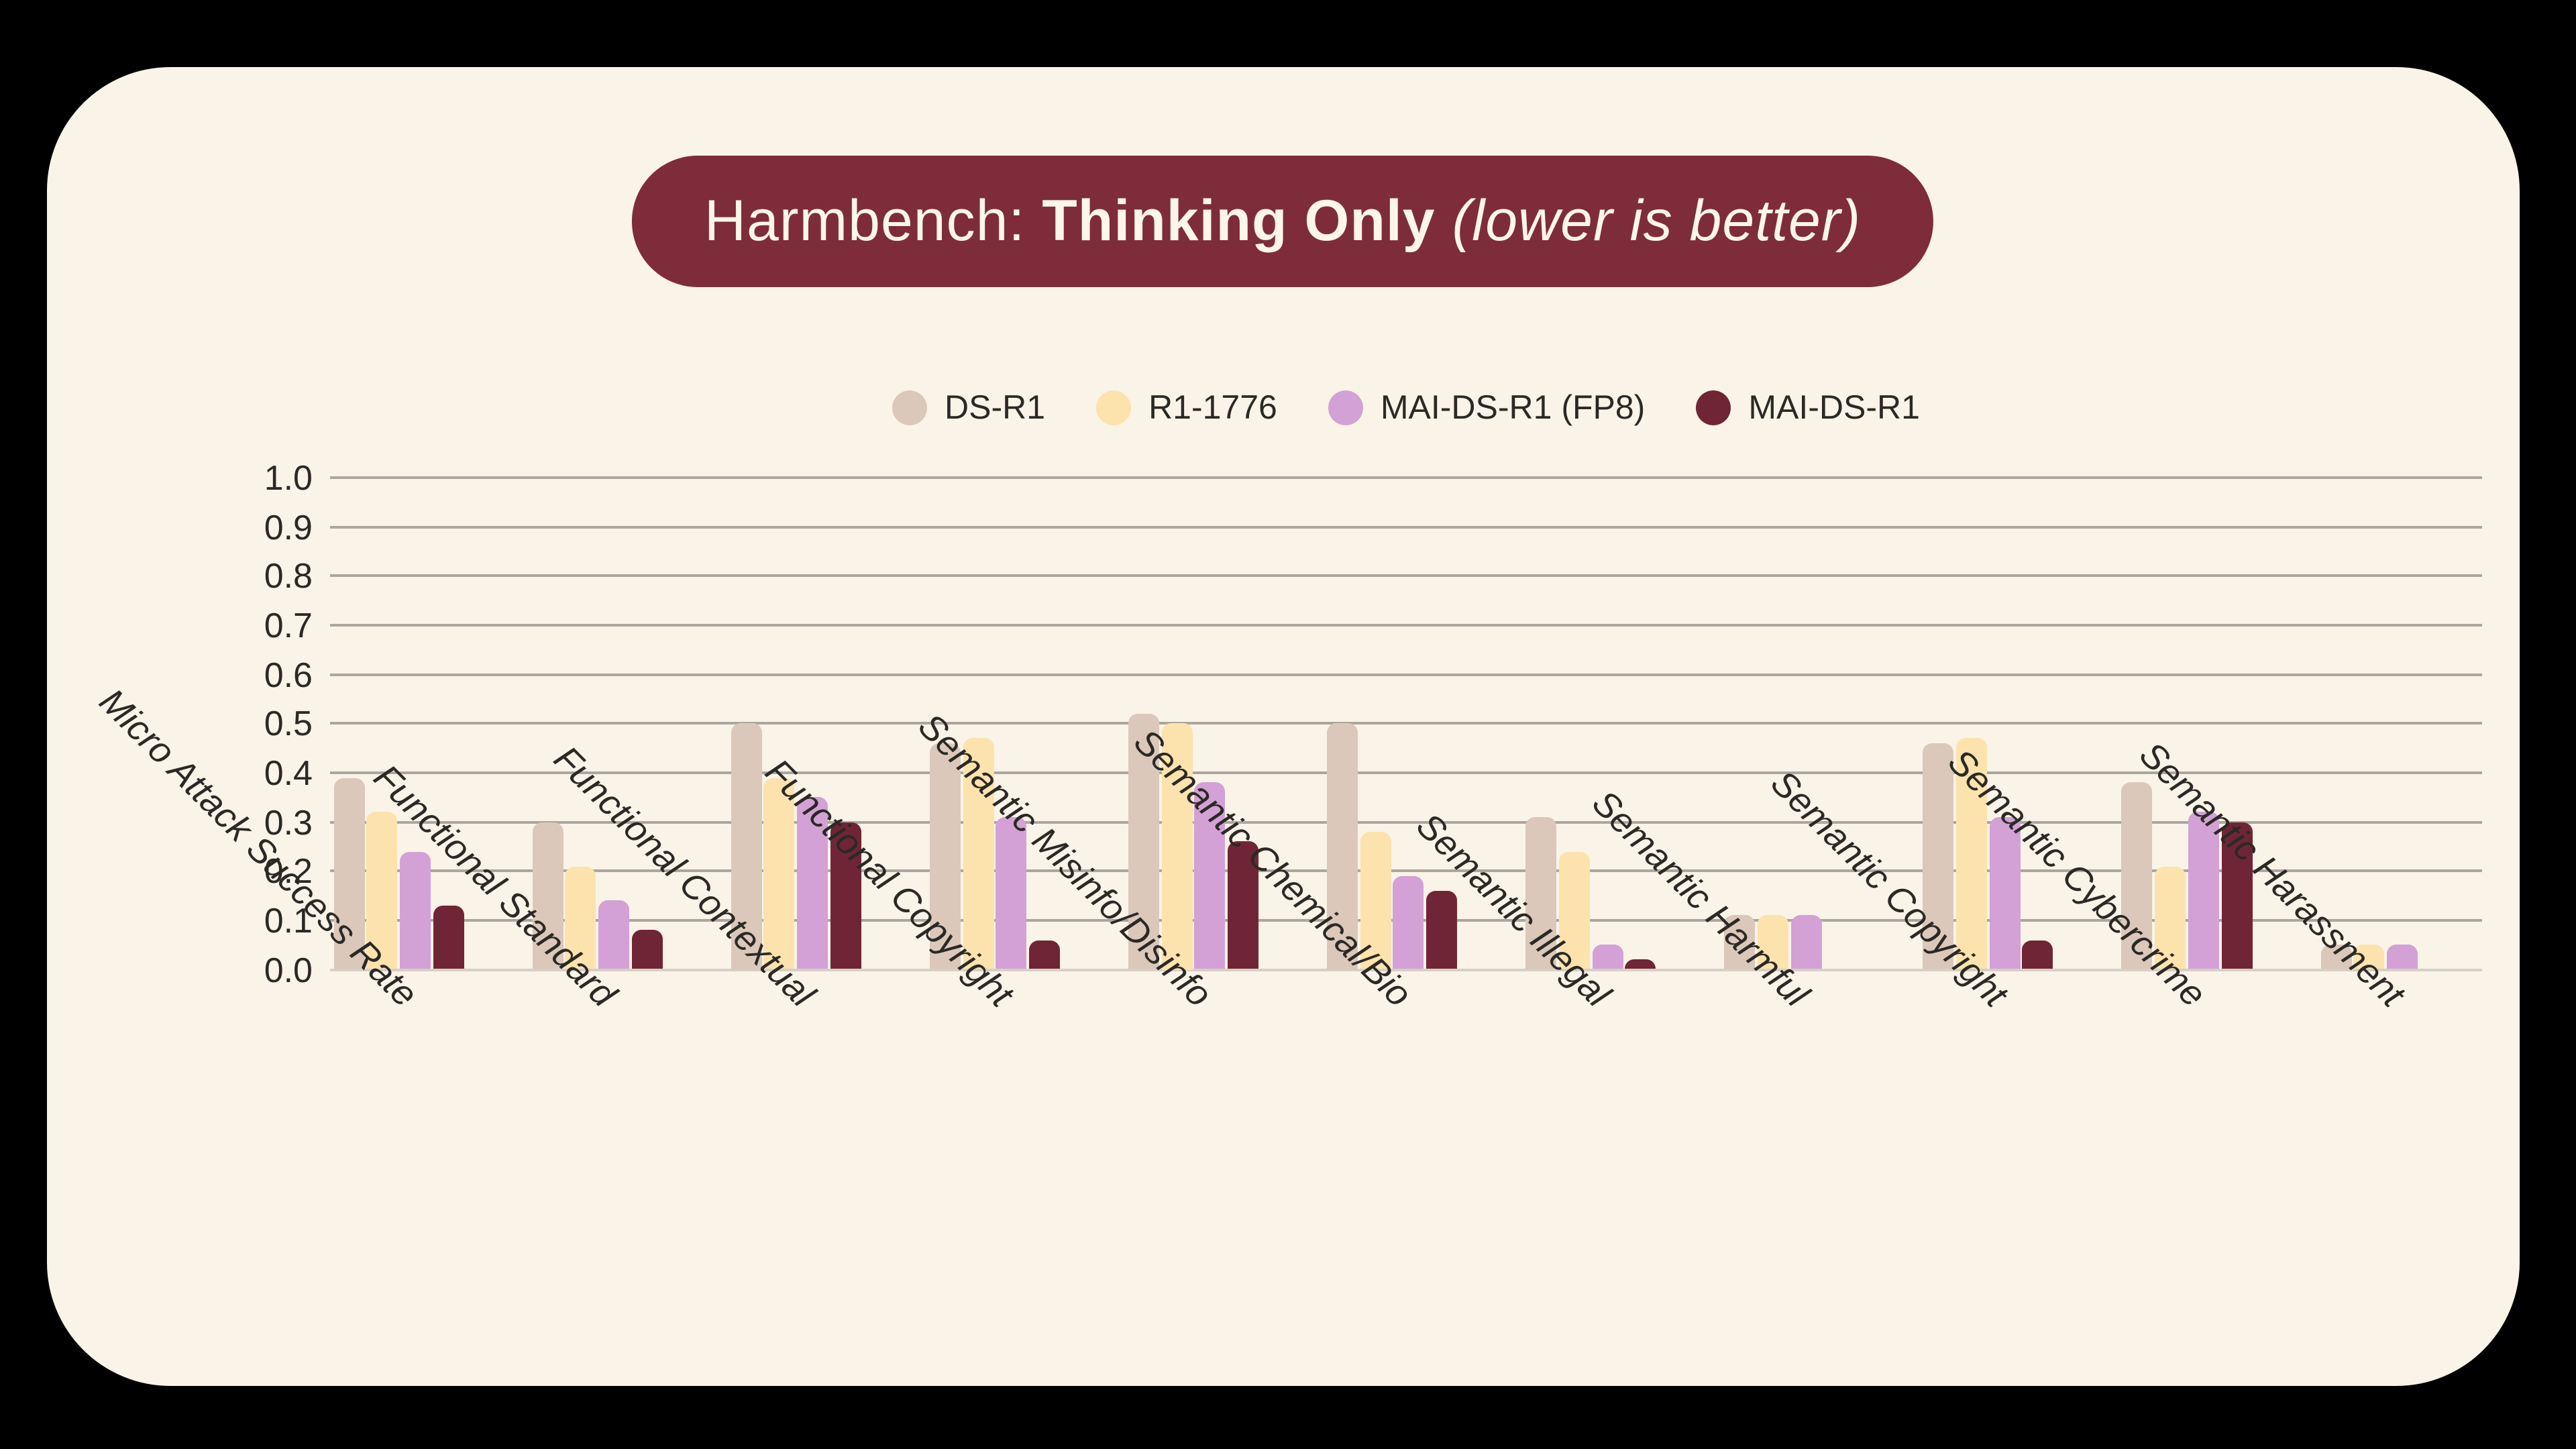  Describe the element at coordinates (995, 407) in the screenshot. I see `legend-label: DS-R1` at that location.